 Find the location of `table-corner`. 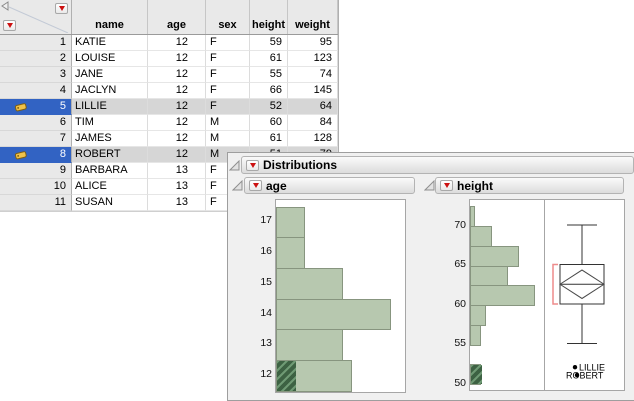

table-corner is located at coordinates (36, 17).